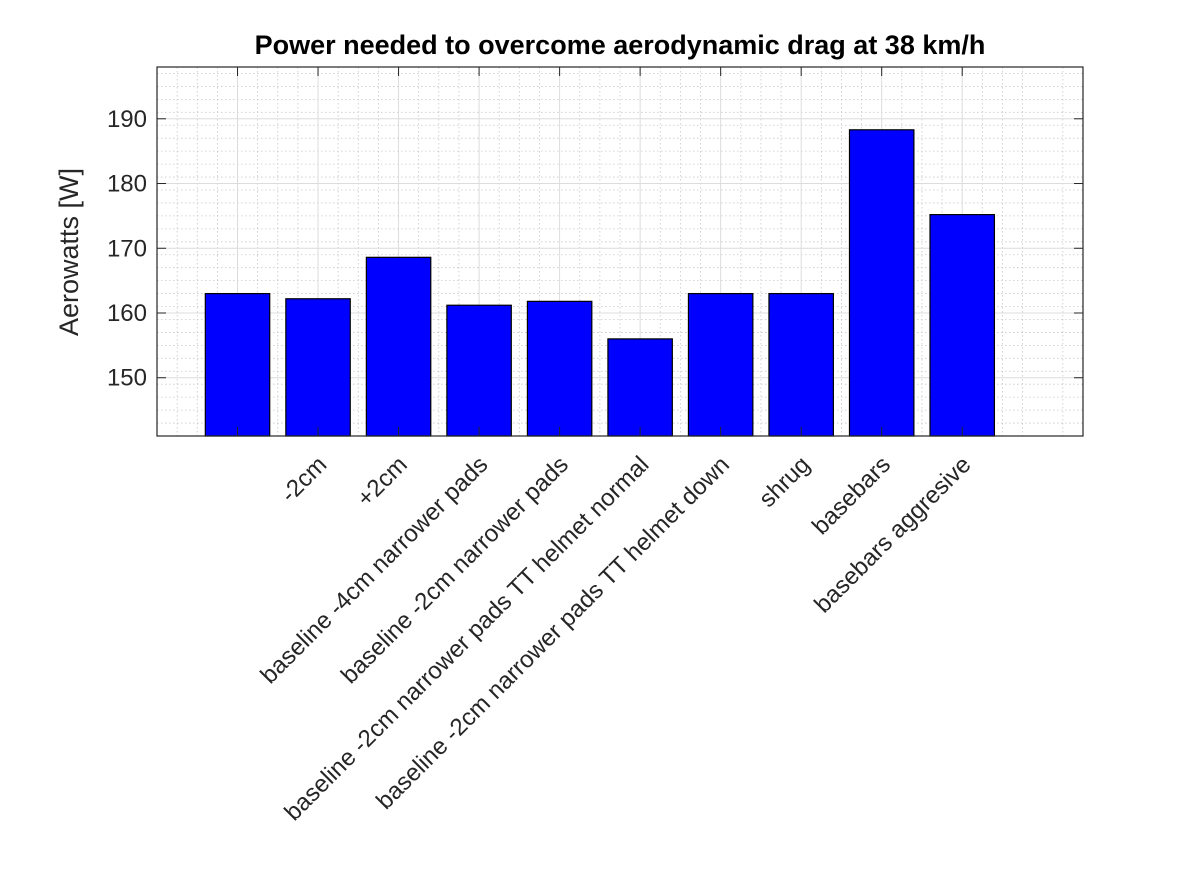 Image resolution: width=1200 pixels, height=894 pixels. Describe the element at coordinates (785, 482) in the screenshot. I see `x-tick-label: shrug` at that location.